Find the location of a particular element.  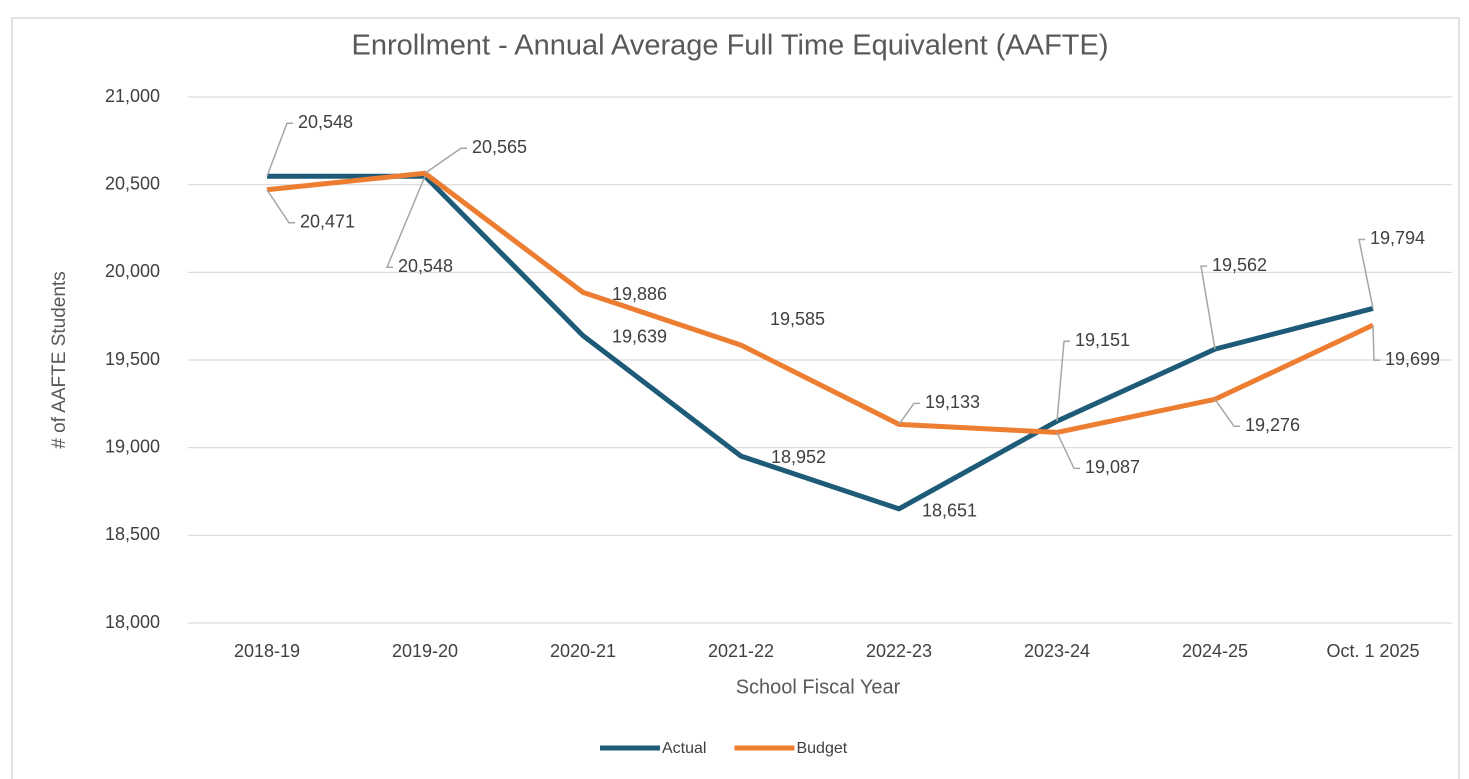

data-label: 18,952 is located at coordinates (798, 457).